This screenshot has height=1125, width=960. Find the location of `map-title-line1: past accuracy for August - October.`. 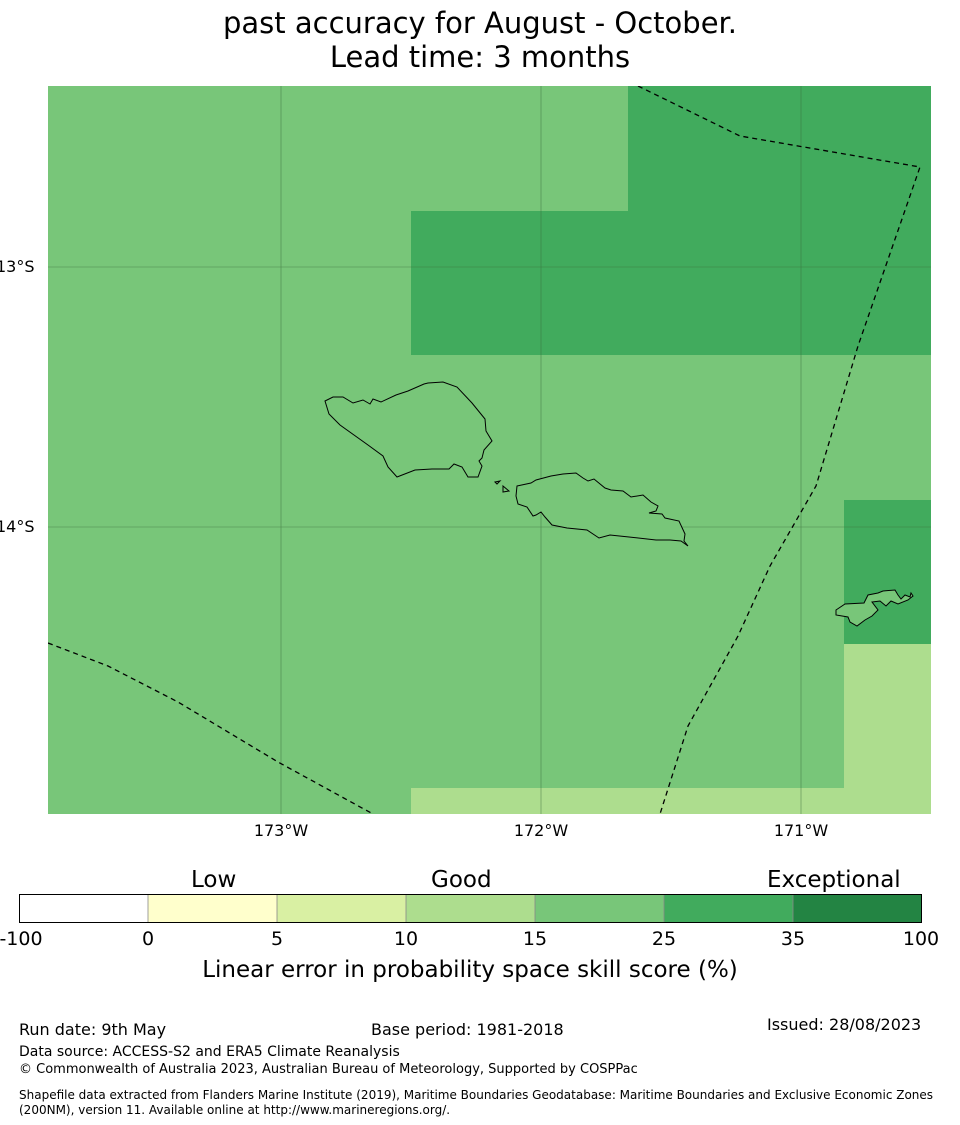

map-title-line1: past accuracy for August - October. is located at coordinates (480, 23).